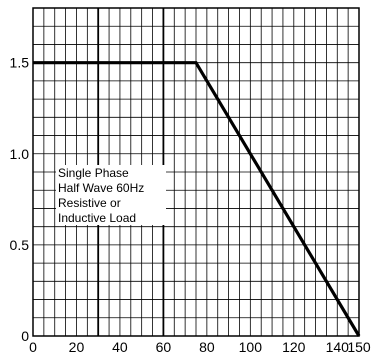 Image resolution: width=382 pixels, height=354 pixels. I want to click on x-tick-label: 120, so click(294, 346).